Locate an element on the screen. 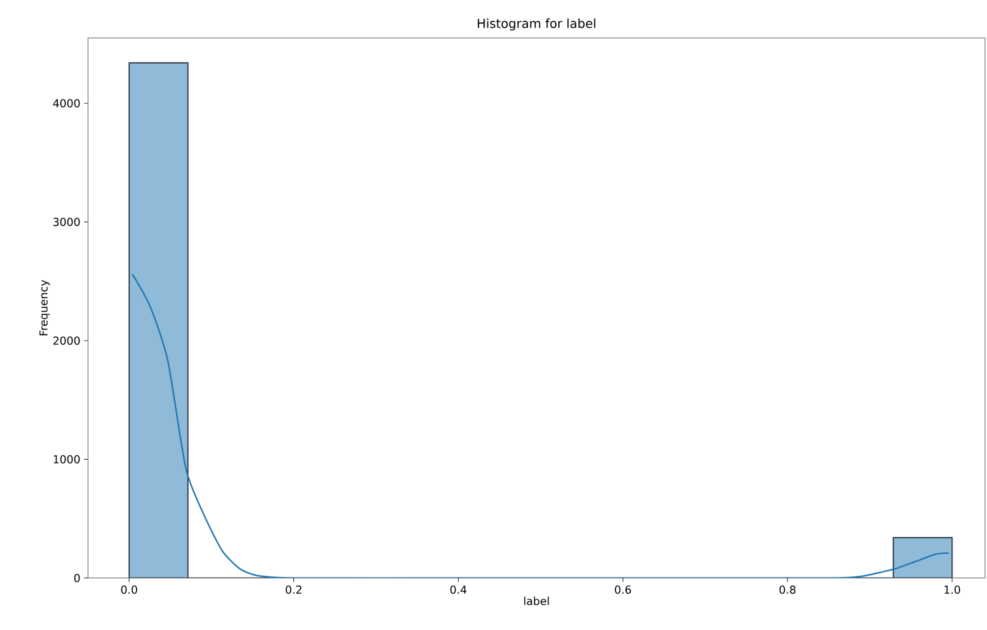 The height and width of the screenshot is (630, 987). y-axis-title: Frequency is located at coordinates (44, 308).